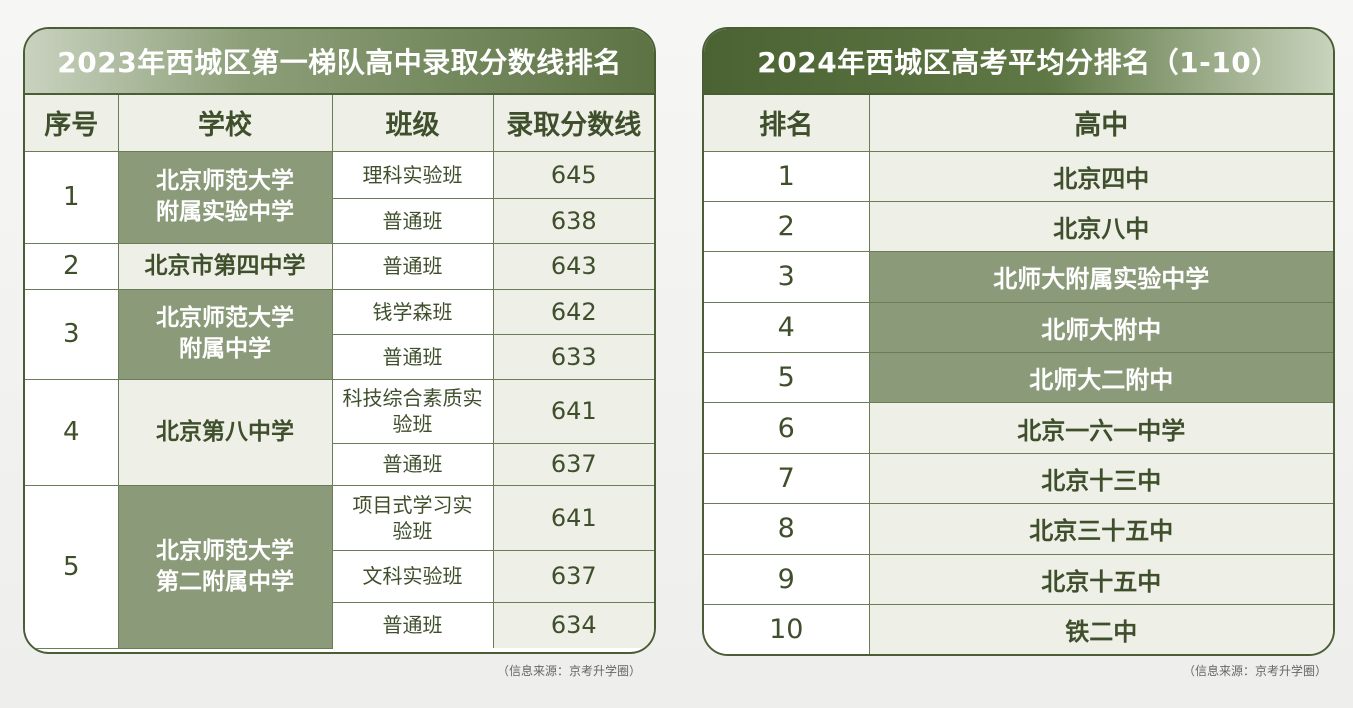 Image resolution: width=1353 pixels, height=708 pixels. Describe the element at coordinates (1100, 123) in the screenshot. I see `header-high-school: 高中` at that location.